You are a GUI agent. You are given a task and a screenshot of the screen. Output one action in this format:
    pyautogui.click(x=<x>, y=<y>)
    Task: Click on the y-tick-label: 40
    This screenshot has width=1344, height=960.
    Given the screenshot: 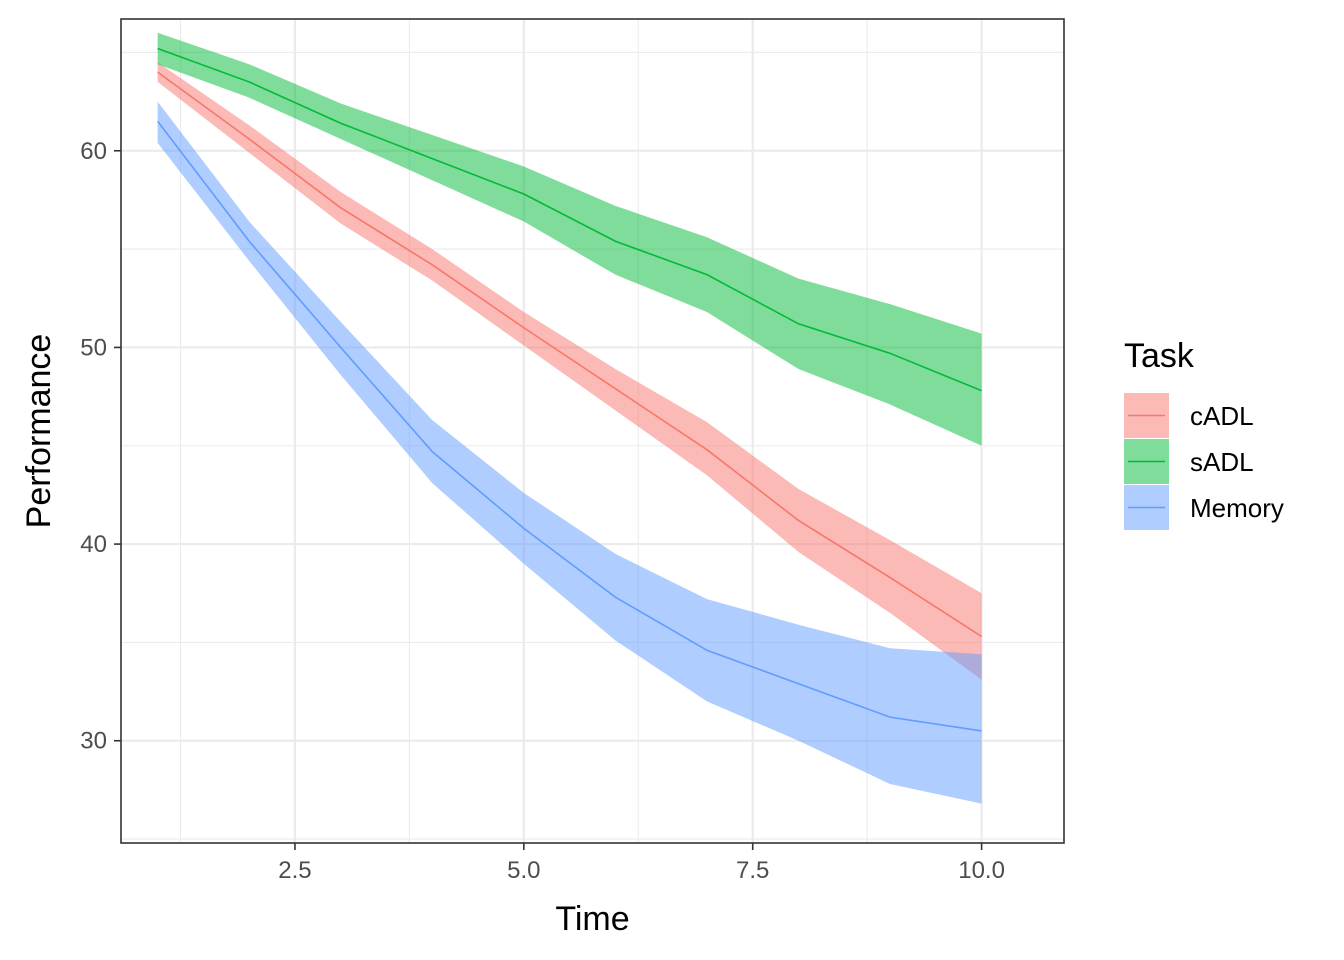 What is the action you would take?
    pyautogui.click(x=93, y=544)
    